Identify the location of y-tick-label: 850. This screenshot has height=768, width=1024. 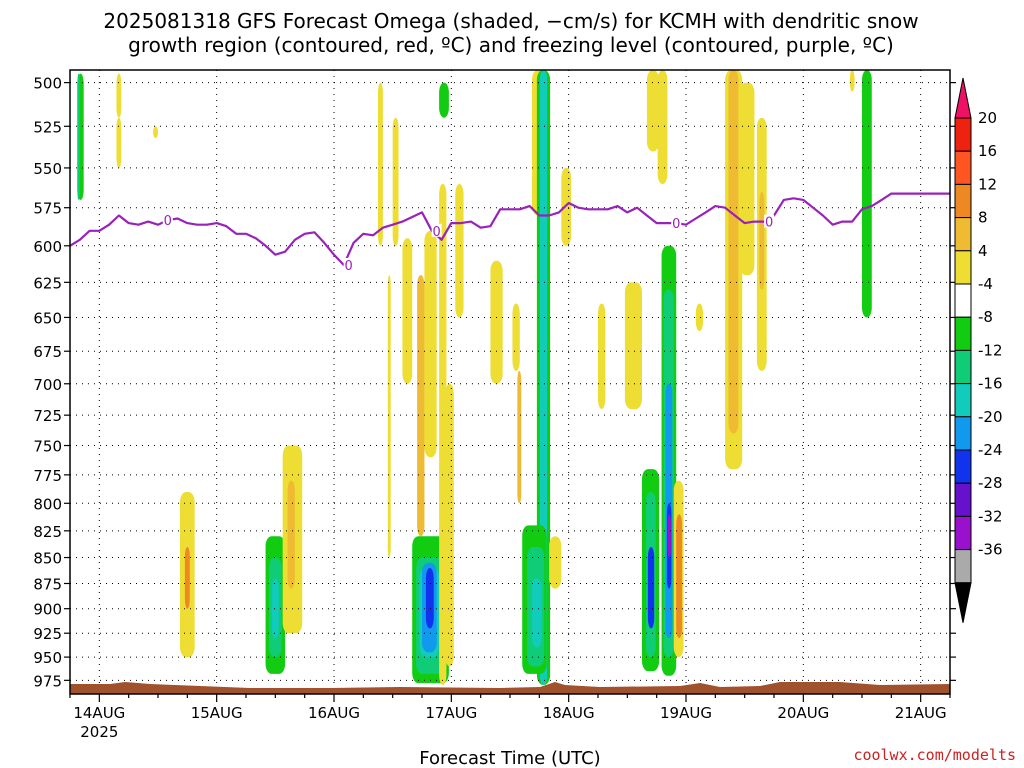
(47, 559).